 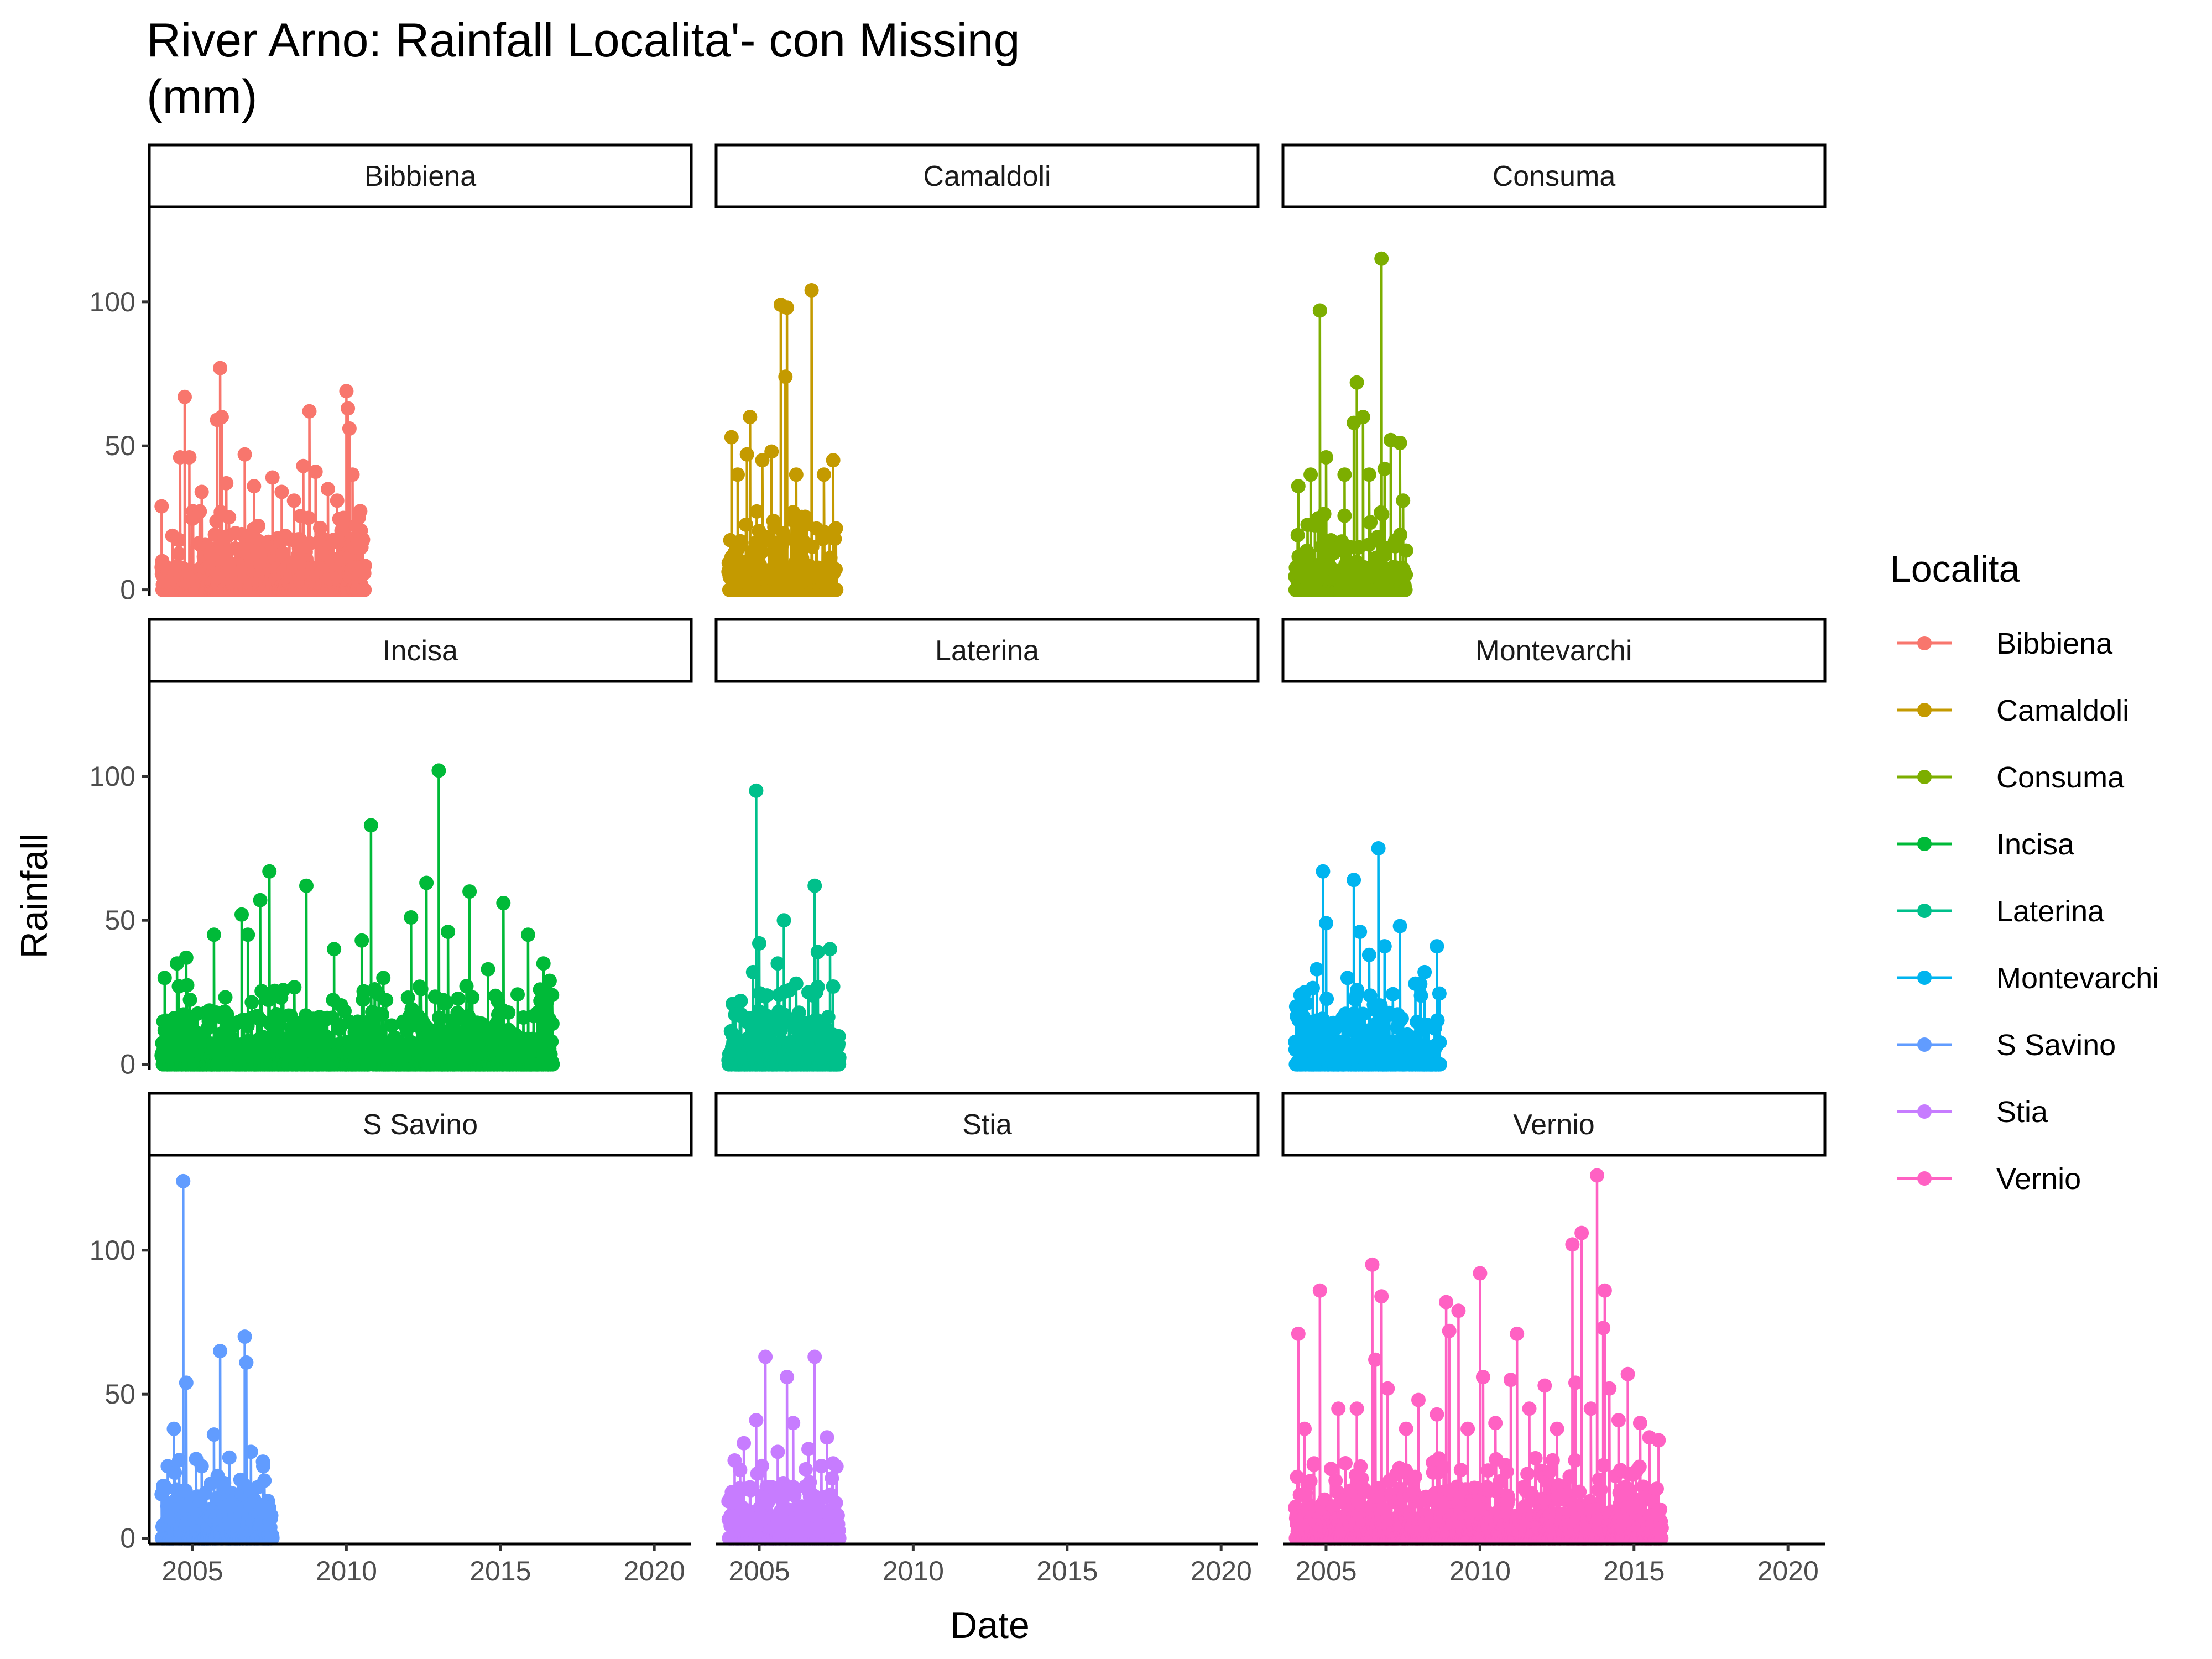 I want to click on x-tick-label: 2010, so click(x=346, y=1571).